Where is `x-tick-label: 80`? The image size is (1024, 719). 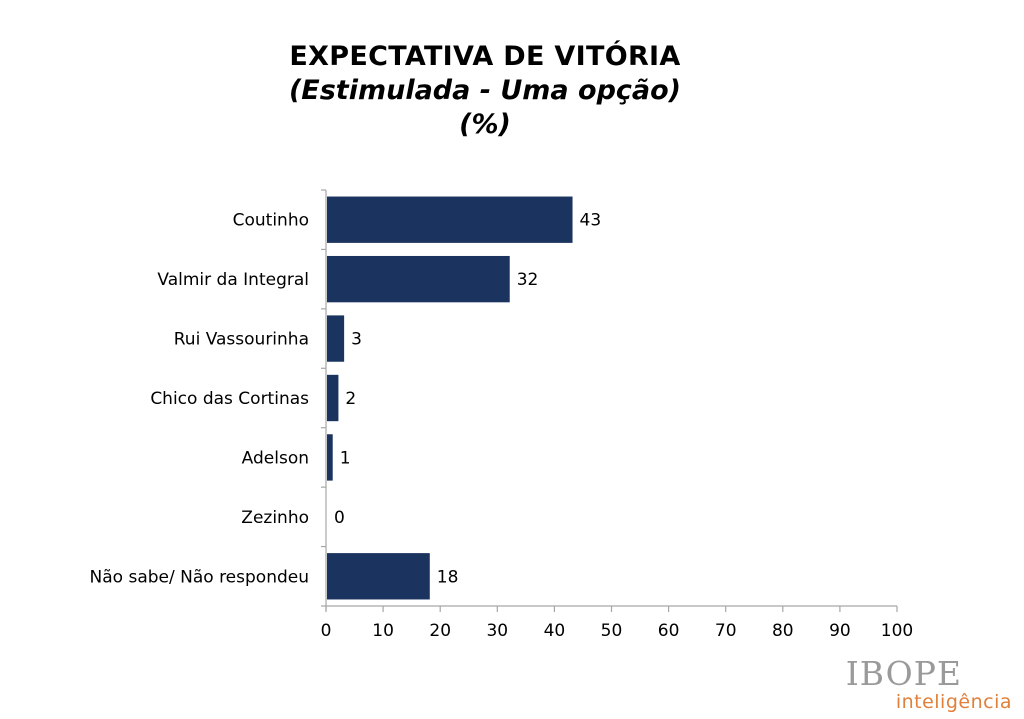 x-tick-label: 80 is located at coordinates (783, 631).